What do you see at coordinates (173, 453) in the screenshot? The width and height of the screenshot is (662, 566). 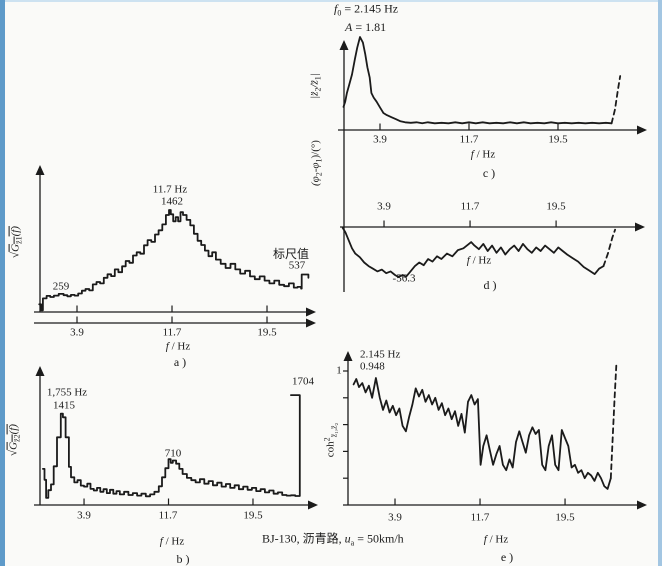 I see `panel-b-annotation-mid-peak: 710` at bounding box center [173, 453].